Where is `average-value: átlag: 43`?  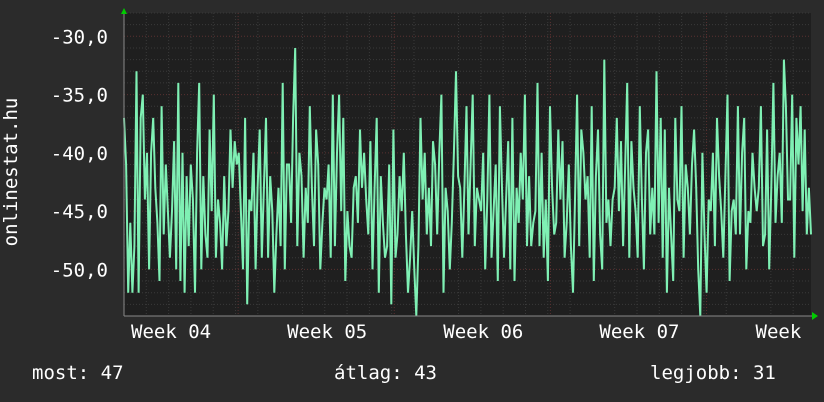 average-value: átlag: 43 is located at coordinates (385, 373).